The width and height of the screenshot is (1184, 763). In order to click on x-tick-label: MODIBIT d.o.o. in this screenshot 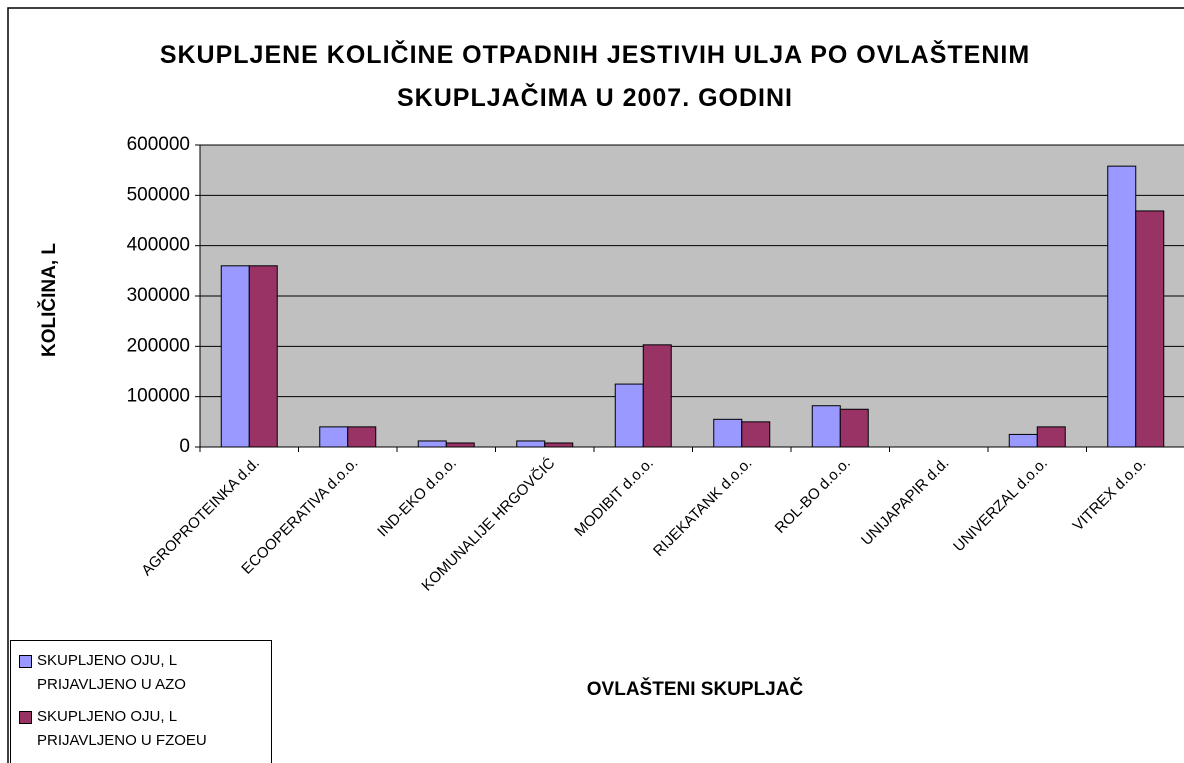, I will do `click(614, 498)`.